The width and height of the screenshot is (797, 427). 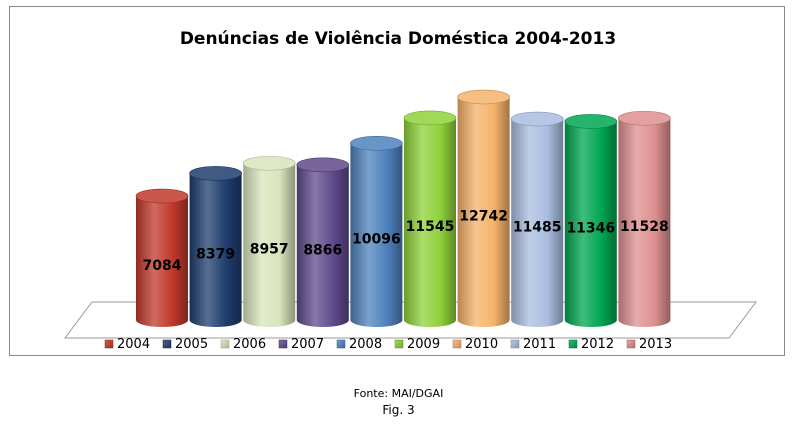 I want to click on legend-item-2006: 2006, so click(x=243, y=344).